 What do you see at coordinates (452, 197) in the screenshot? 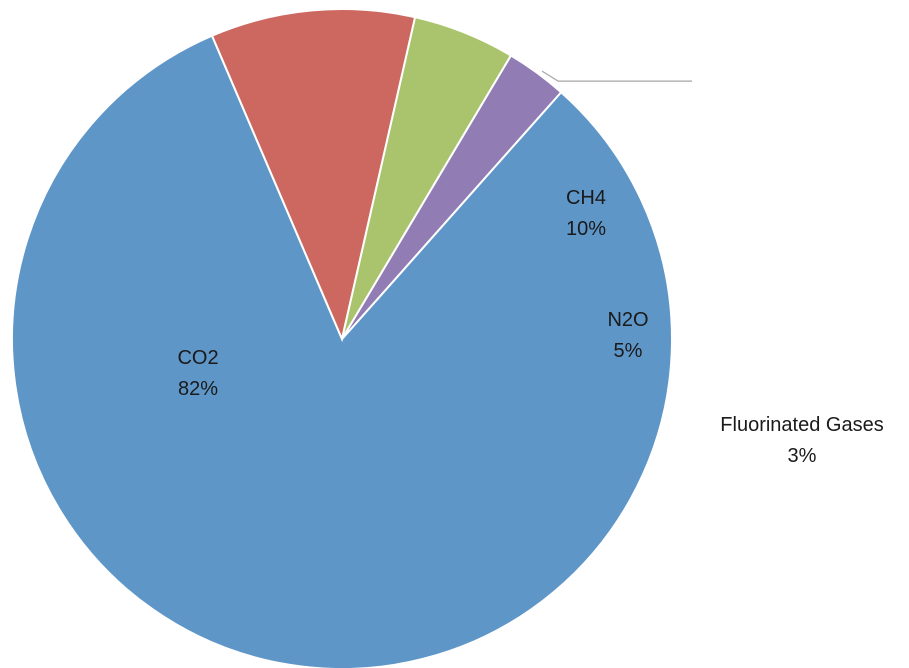
I see `pie-slice-fluorinated-gases` at bounding box center [452, 197].